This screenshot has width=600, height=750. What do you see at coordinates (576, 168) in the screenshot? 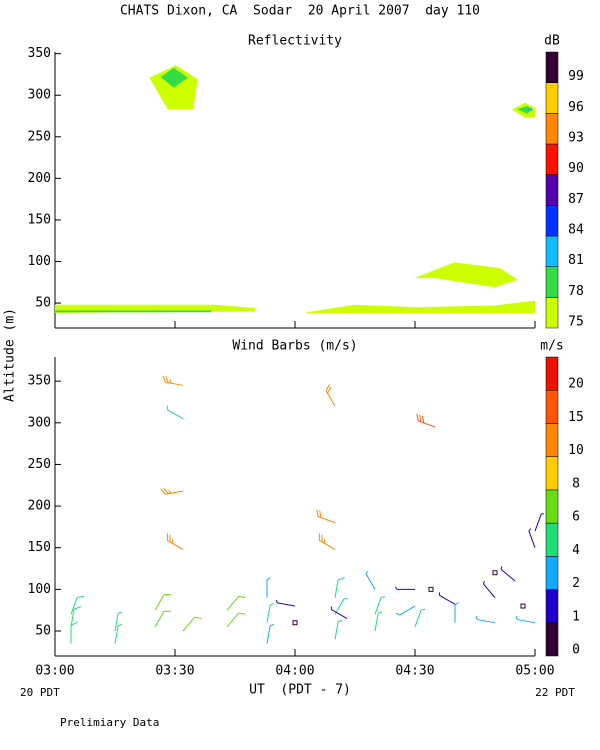
I see `colorbar-label: 90` at bounding box center [576, 168].